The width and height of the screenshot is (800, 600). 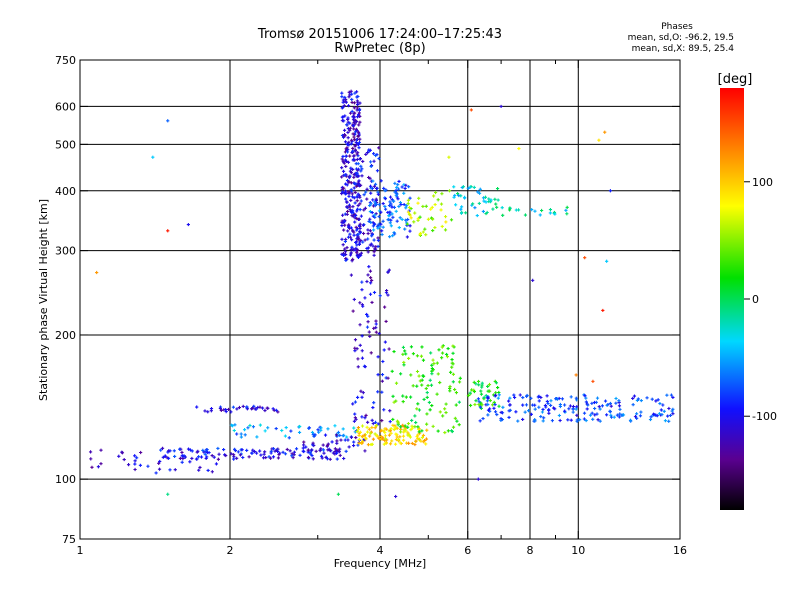 I want to click on x-tick-label: 16, so click(x=680, y=550).